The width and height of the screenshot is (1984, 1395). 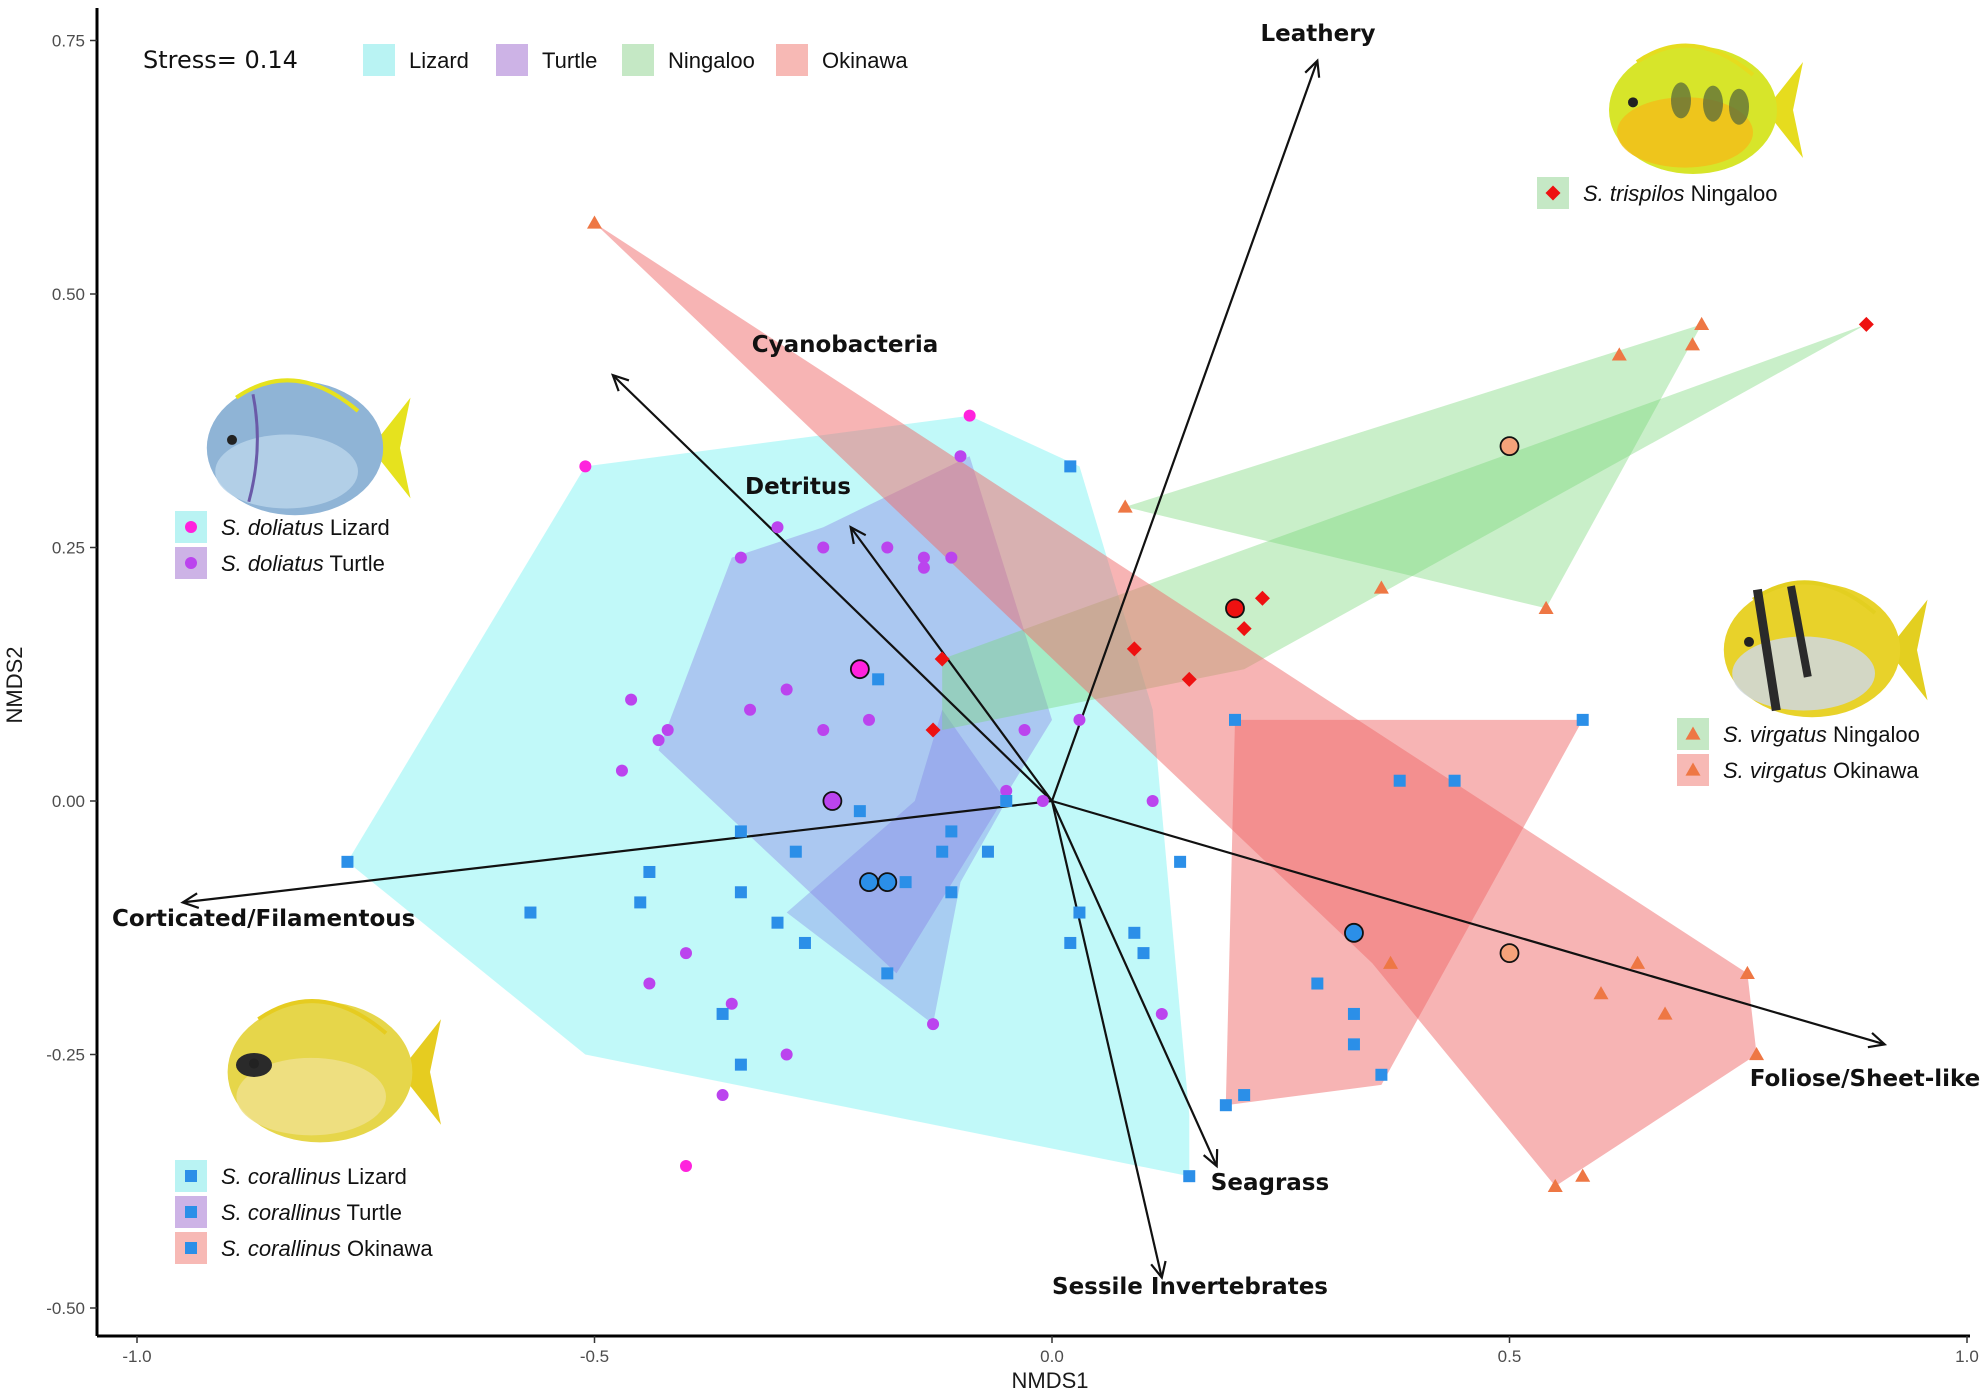 I want to click on series-s-trispilos-ningaloo, so click(x=1399, y=527).